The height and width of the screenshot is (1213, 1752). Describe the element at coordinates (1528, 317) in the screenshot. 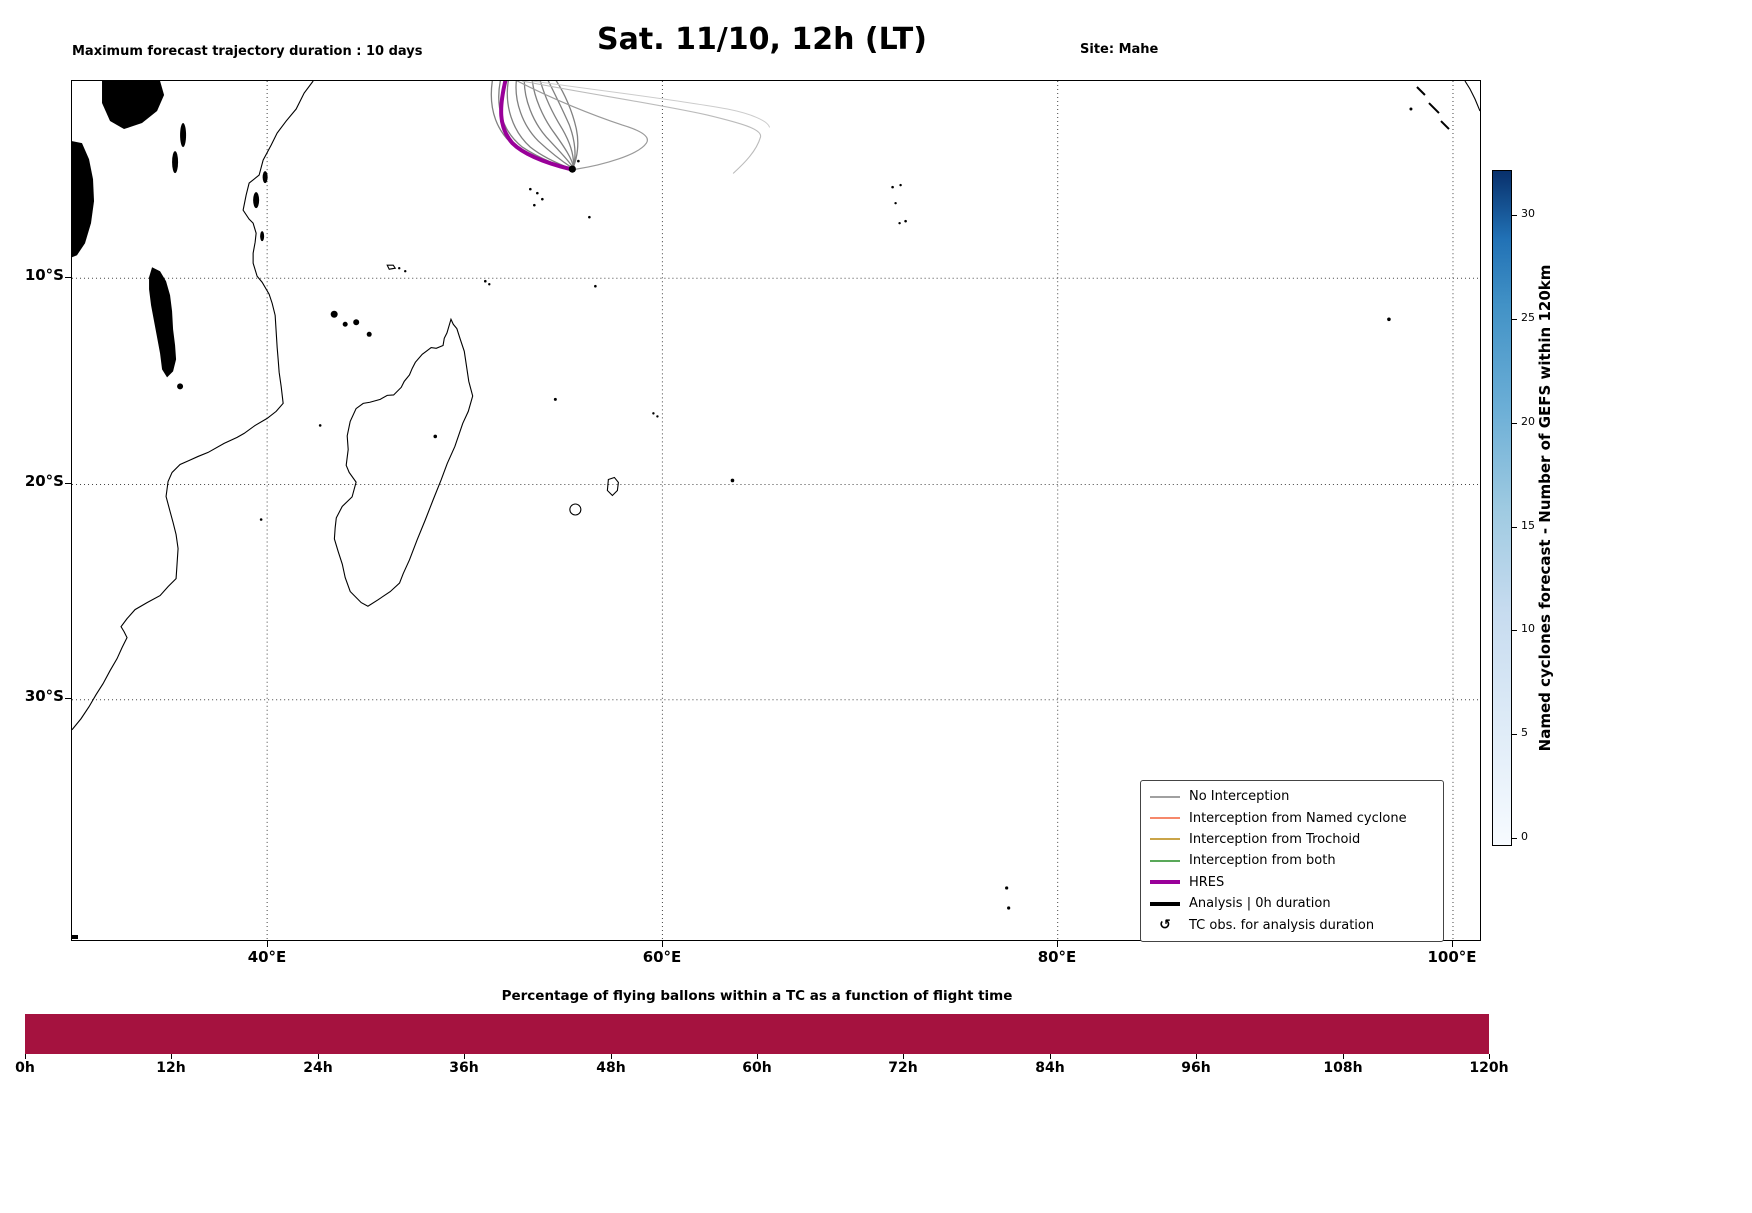

I see `colorbar-tick-25: 25` at that location.